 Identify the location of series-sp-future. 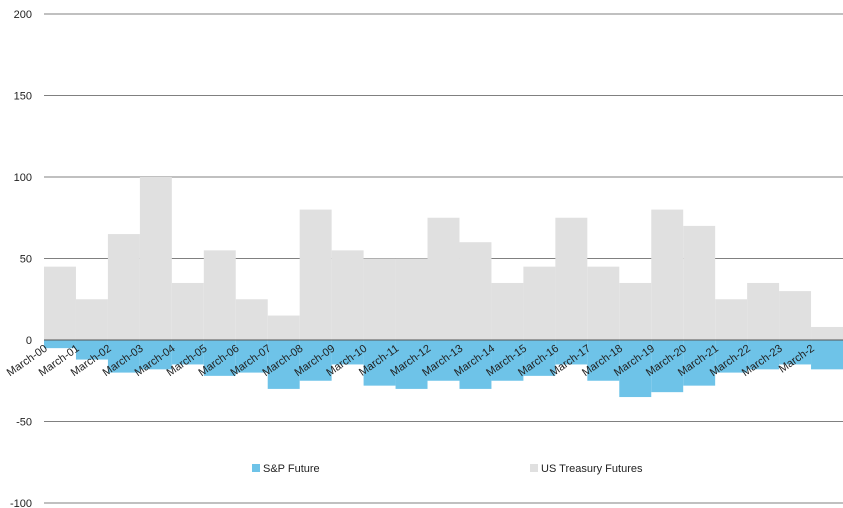
(443, 369).